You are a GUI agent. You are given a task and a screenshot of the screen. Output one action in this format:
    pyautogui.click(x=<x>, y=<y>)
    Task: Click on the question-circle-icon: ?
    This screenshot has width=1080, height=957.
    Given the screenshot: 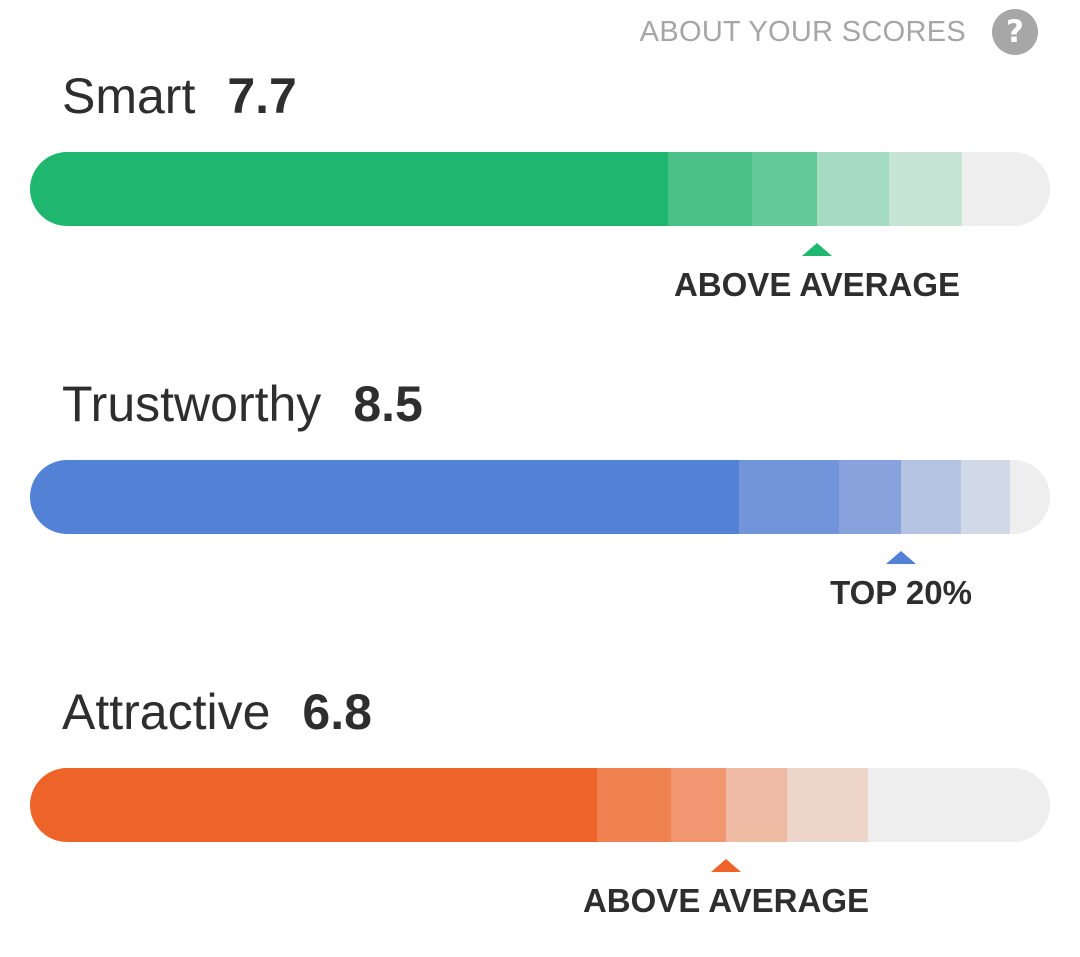 What is the action you would take?
    pyautogui.click(x=1015, y=32)
    